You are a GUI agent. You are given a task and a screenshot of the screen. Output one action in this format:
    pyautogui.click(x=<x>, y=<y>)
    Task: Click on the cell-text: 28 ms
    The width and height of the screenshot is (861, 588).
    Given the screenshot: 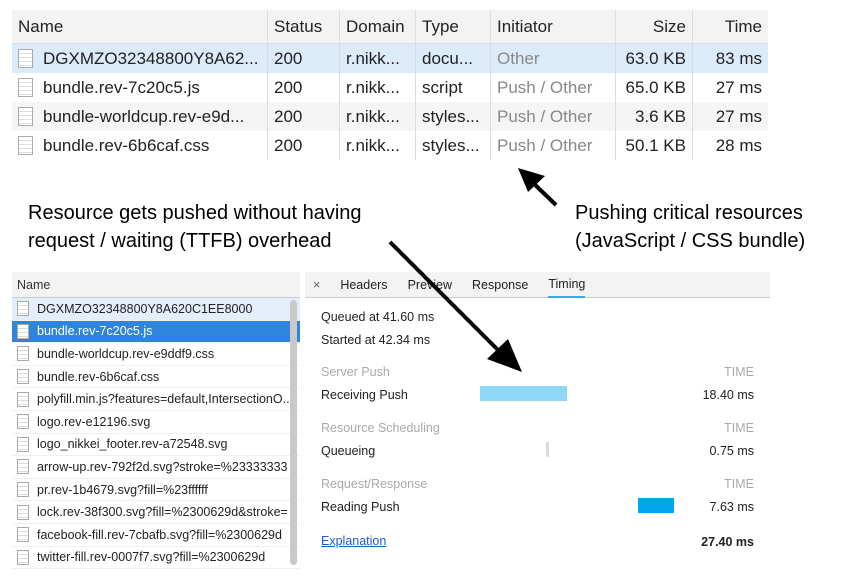 What is the action you would take?
    pyautogui.click(x=738, y=145)
    